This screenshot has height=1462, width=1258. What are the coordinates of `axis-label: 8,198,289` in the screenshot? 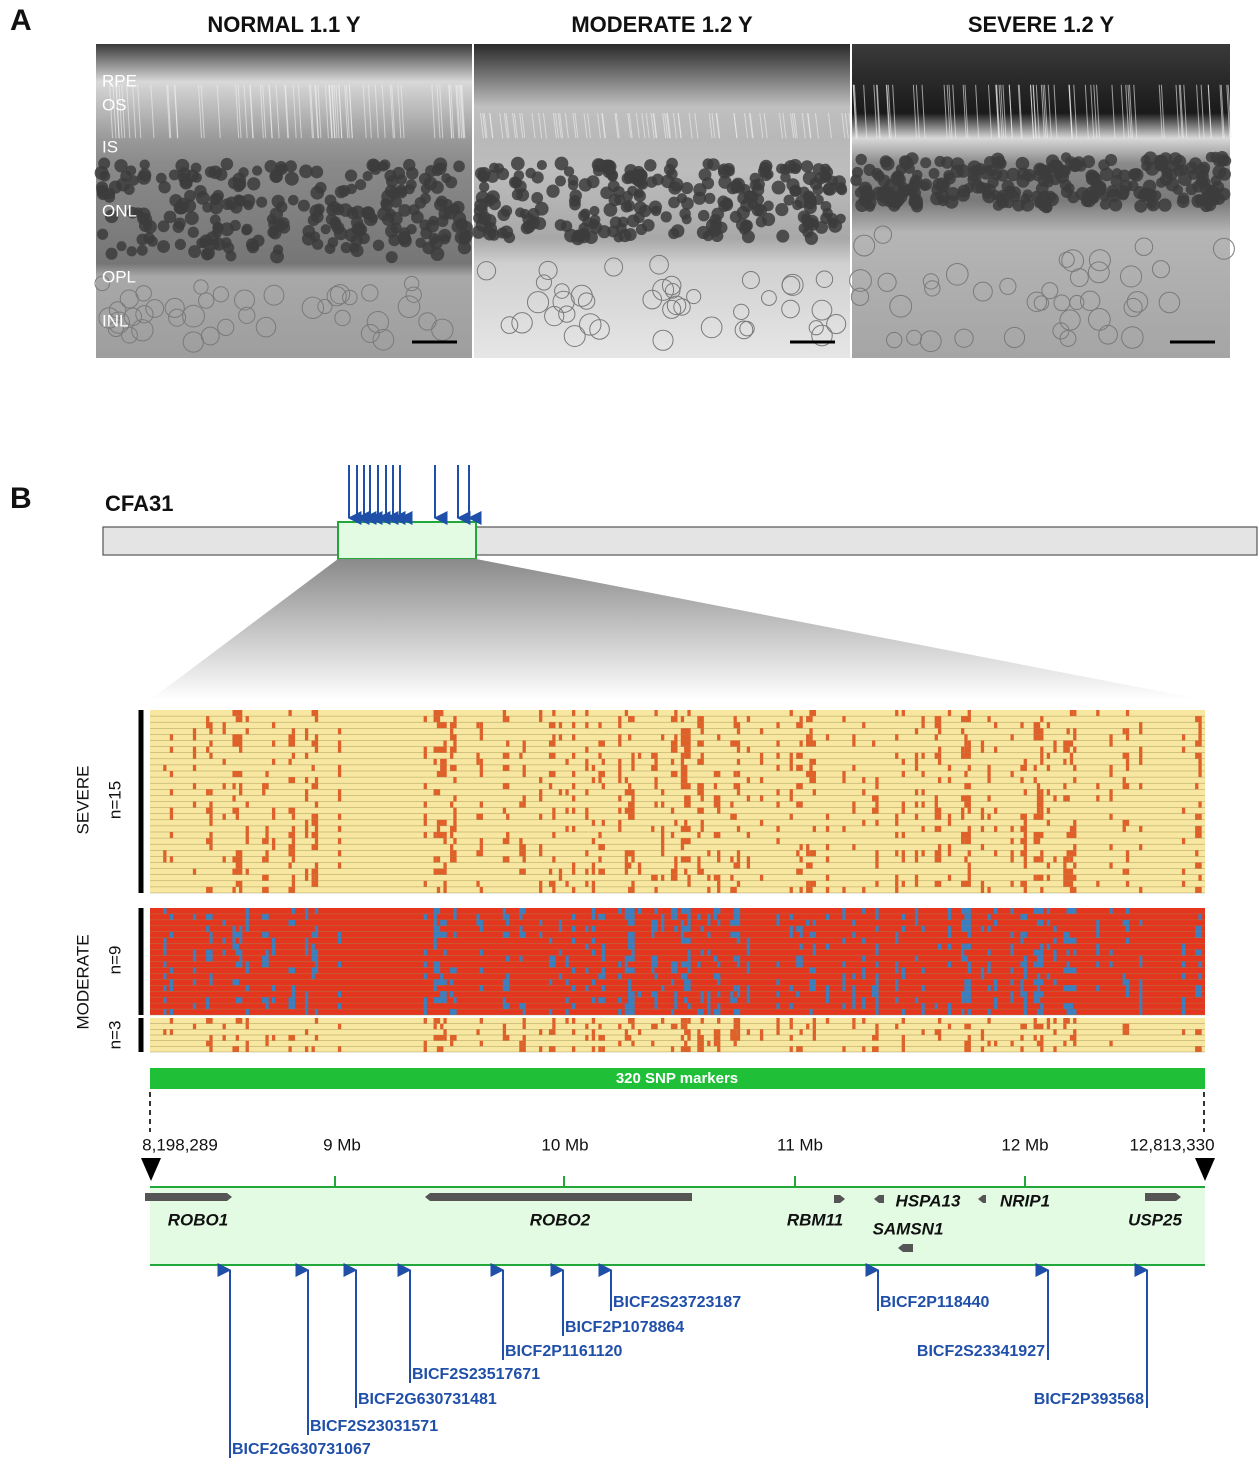 It's located at (180, 1144).